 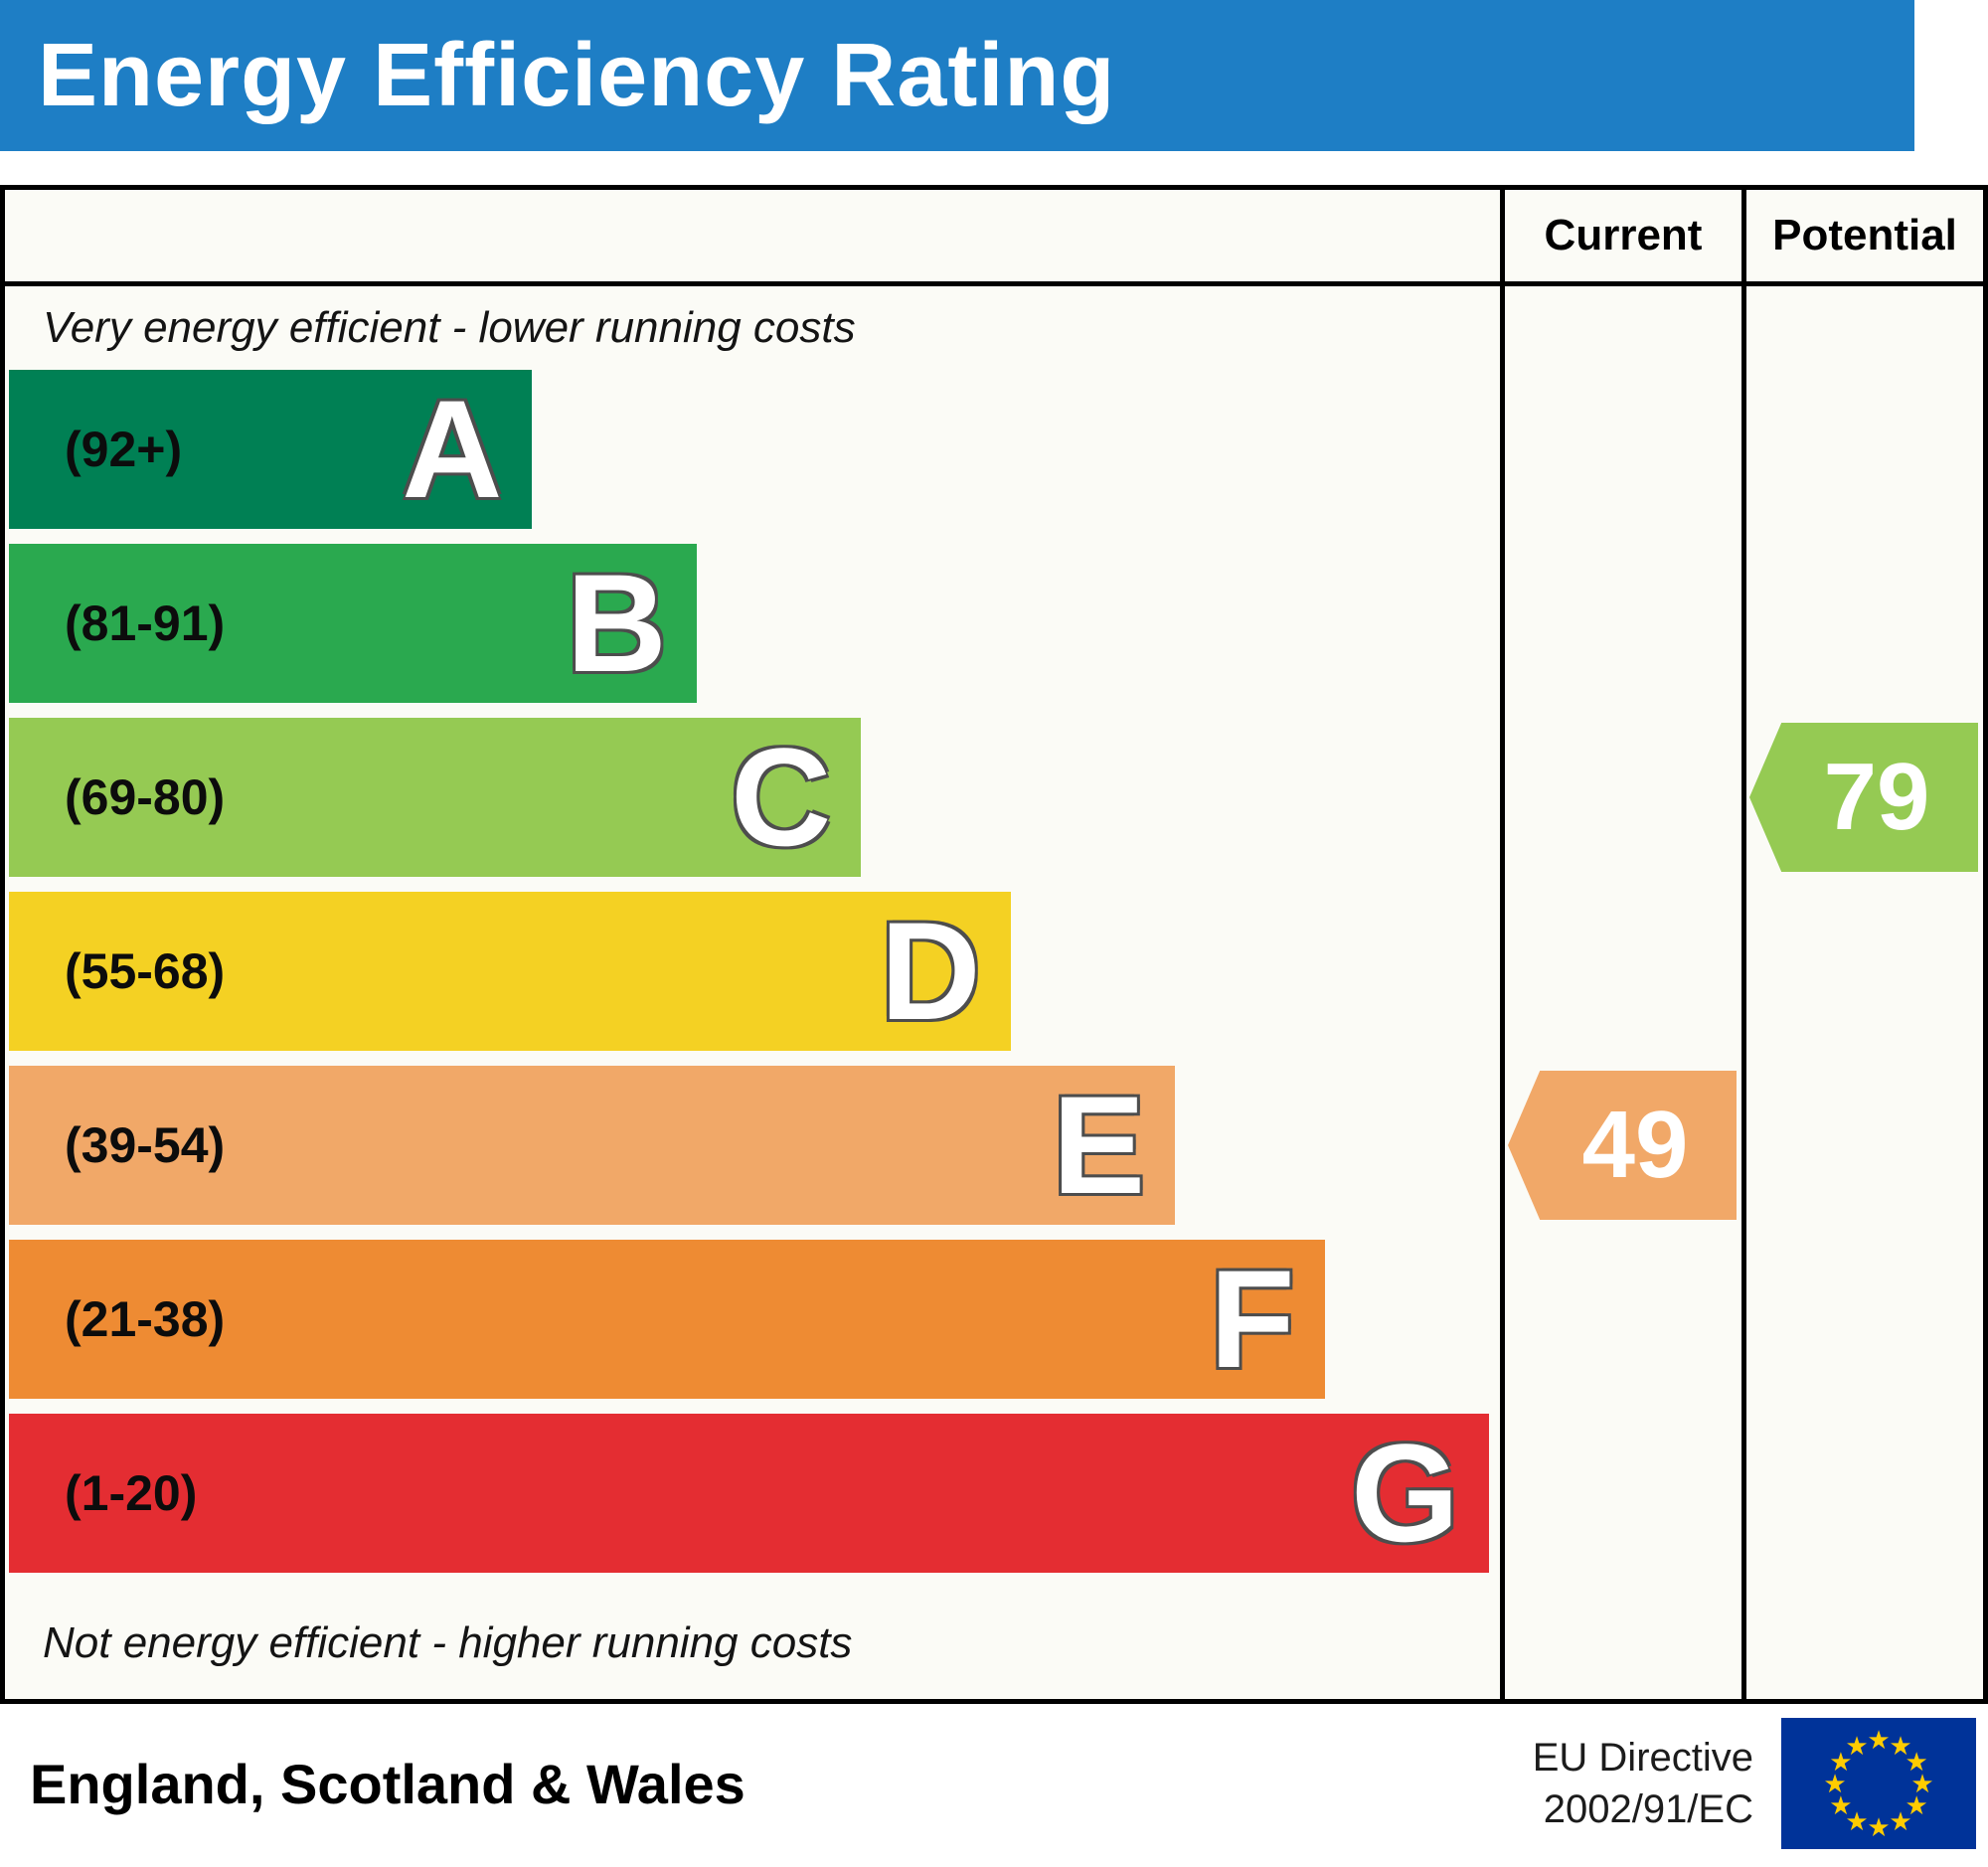 I want to click on band-range-label: (39-54), so click(x=145, y=1145).